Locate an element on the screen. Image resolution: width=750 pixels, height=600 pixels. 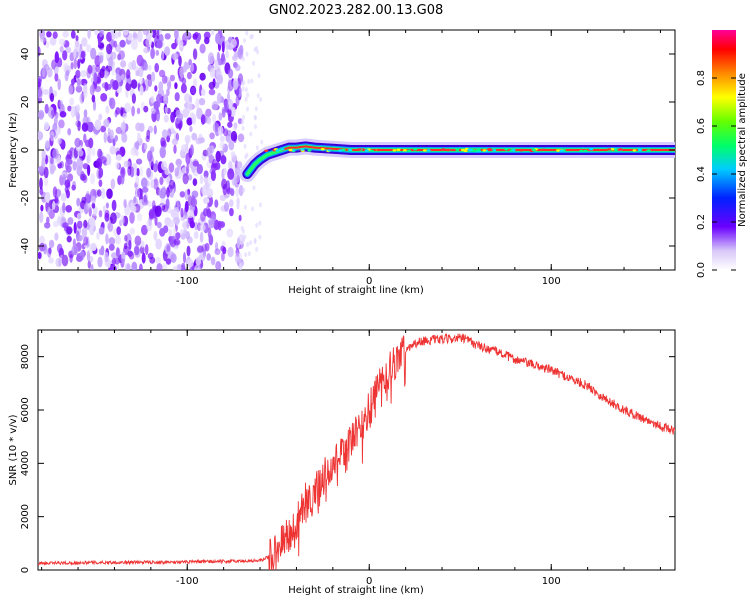
spectrogram-signal-trace is located at coordinates (457, 160).